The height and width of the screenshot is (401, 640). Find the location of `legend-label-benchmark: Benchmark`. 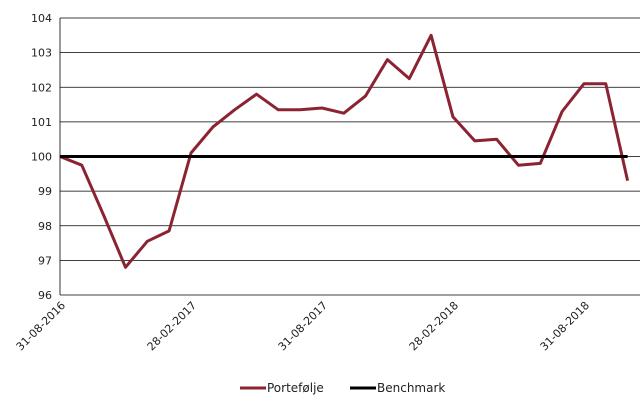

legend-label-benchmark: Benchmark is located at coordinates (411, 388).